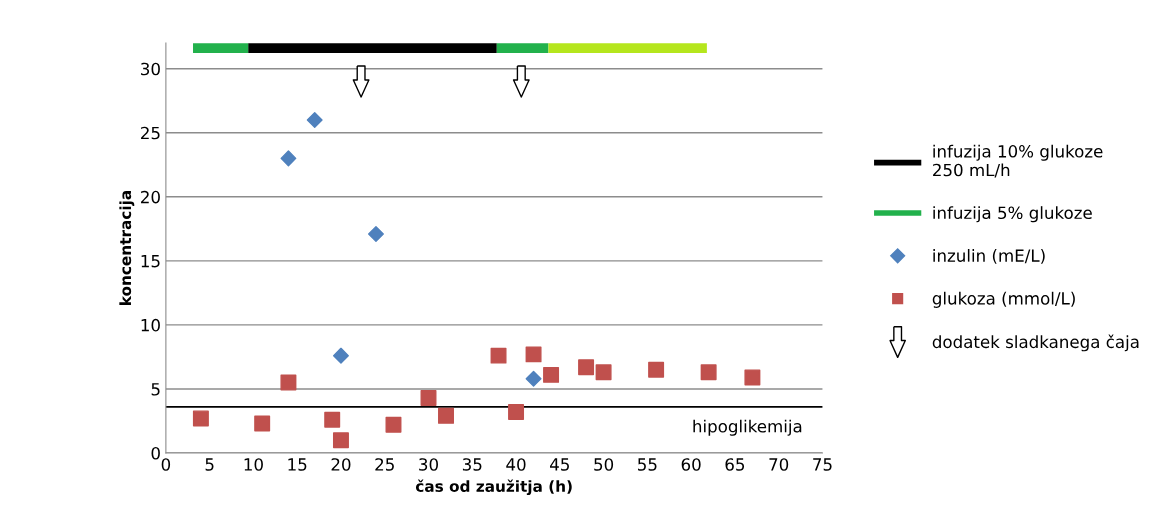  What do you see at coordinates (1012, 214) in the screenshot?
I see `legend-label: infuzija 5% glukoze` at bounding box center [1012, 214].